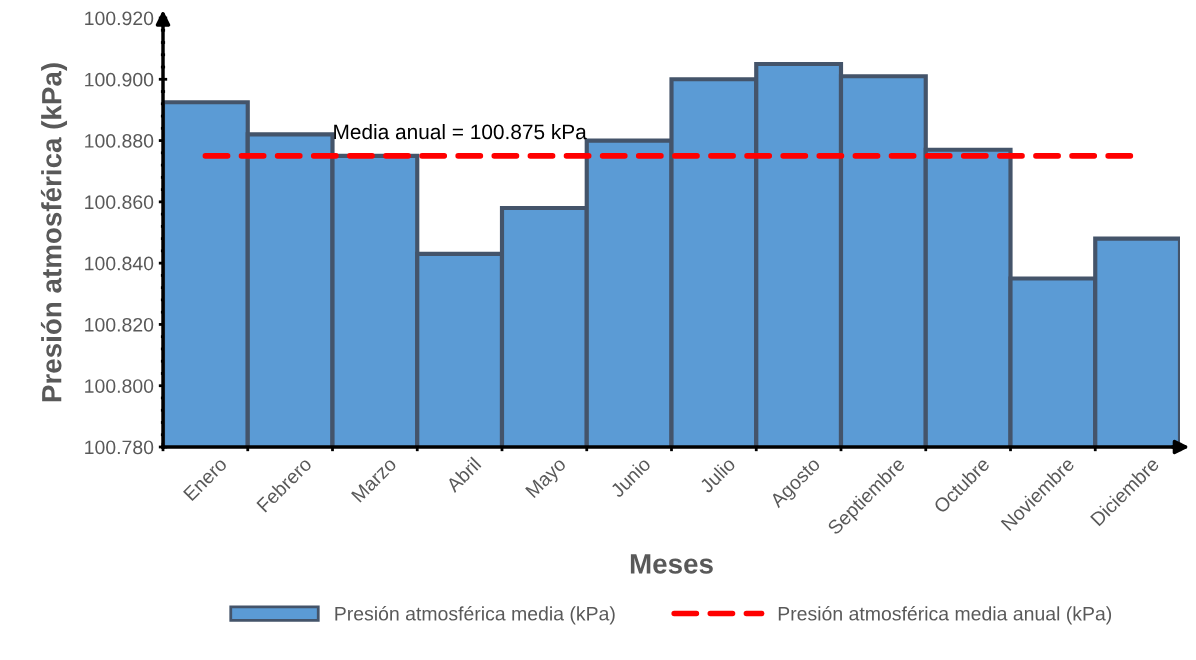  What do you see at coordinates (460, 131) in the screenshot?
I see `annotation: Media anual = 100.875 kPa` at bounding box center [460, 131].